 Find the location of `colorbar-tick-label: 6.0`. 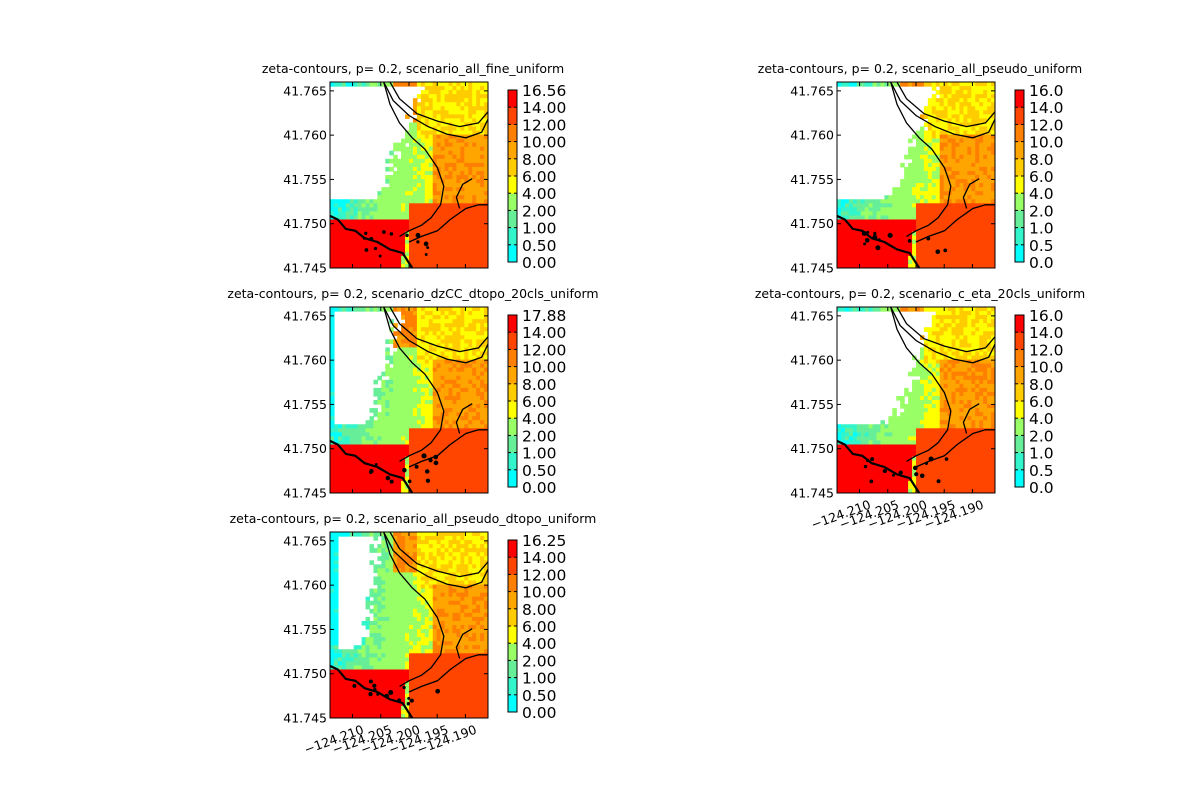

colorbar-tick-label: 6.0 is located at coordinates (1041, 177).